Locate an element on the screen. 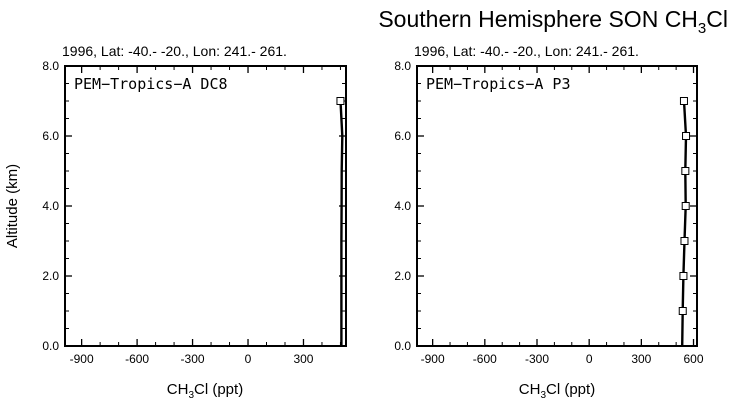 The image size is (733, 403). x-tick-label: 600 is located at coordinates (694, 359).